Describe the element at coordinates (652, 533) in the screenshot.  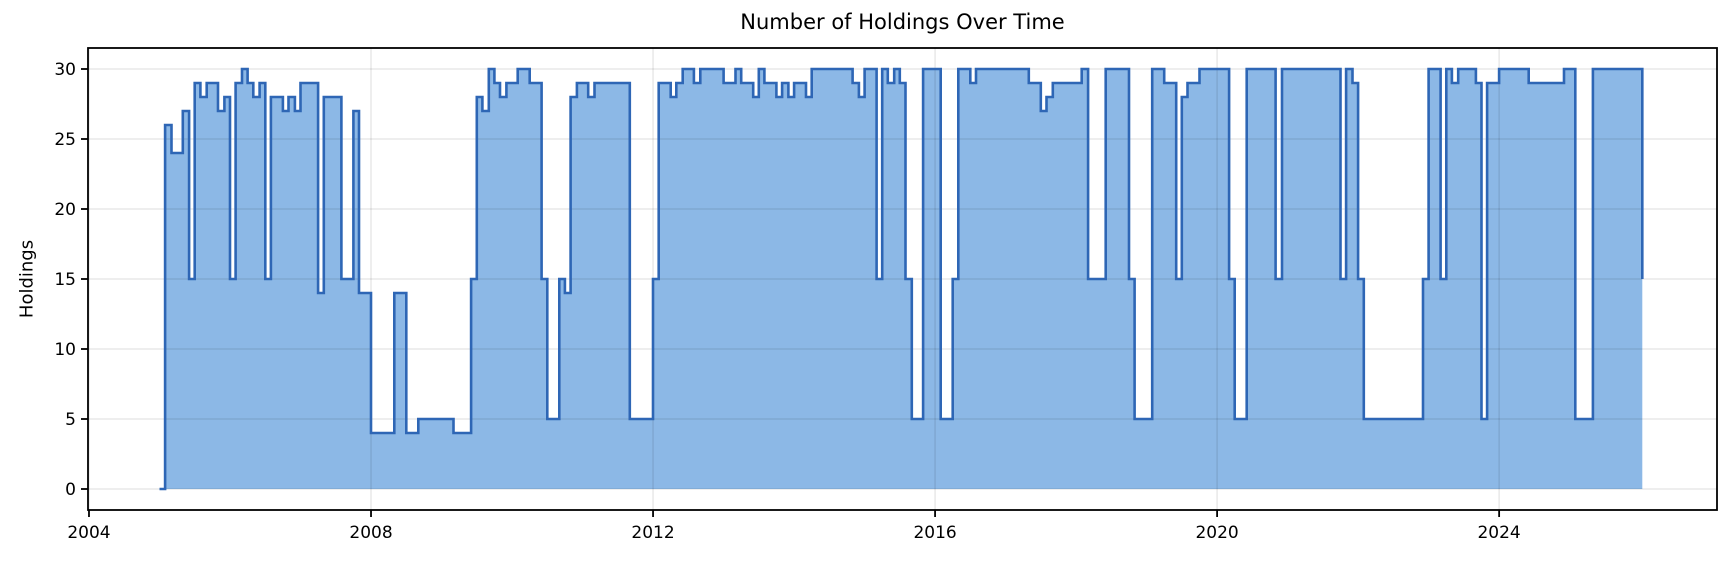
I see `x-tick-label: 2012` at that location.